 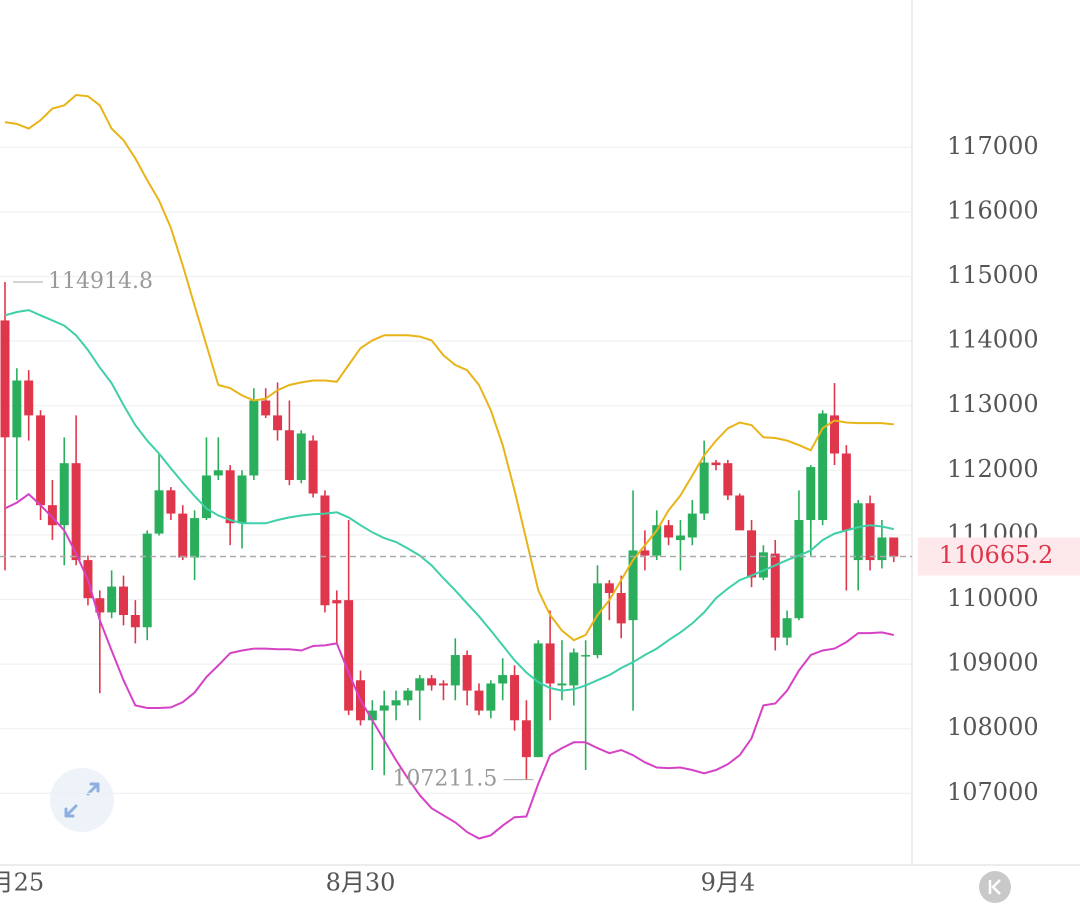 What do you see at coordinates (993, 727) in the screenshot?
I see `y-tick-label: 108000` at bounding box center [993, 727].